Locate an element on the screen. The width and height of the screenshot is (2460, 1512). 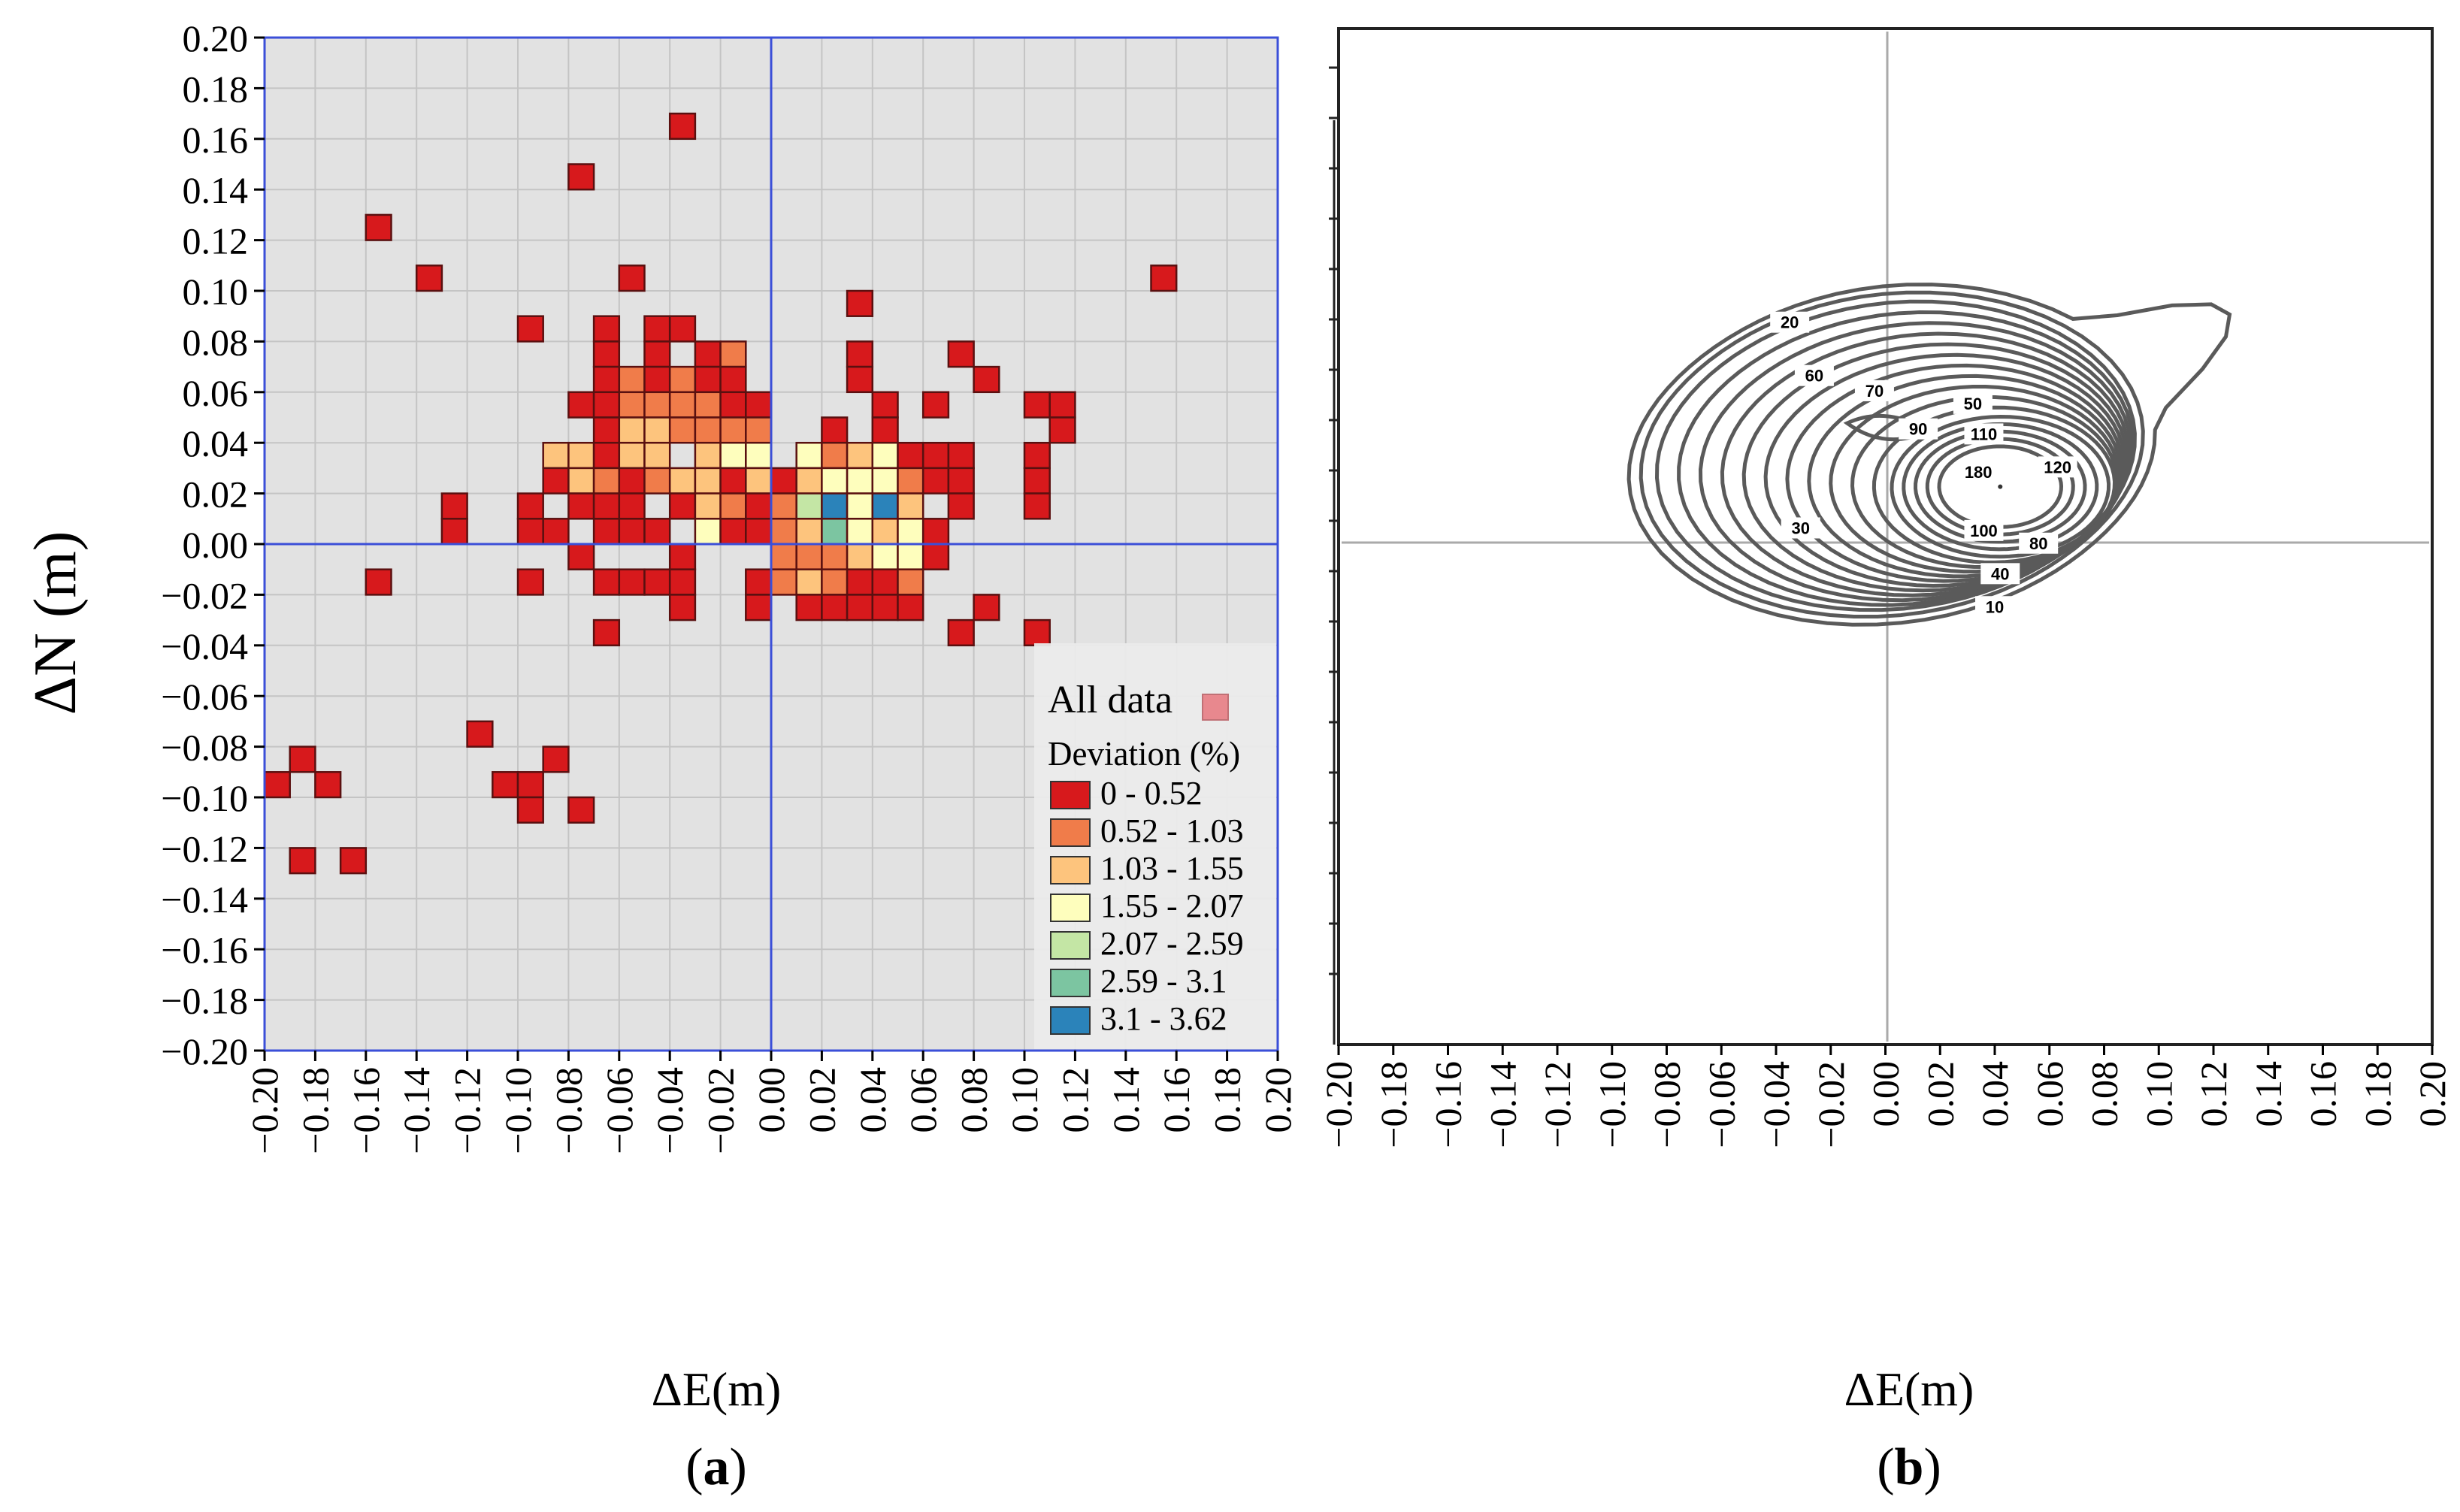
y-tick-label: −0.18 is located at coordinates (205, 1001).